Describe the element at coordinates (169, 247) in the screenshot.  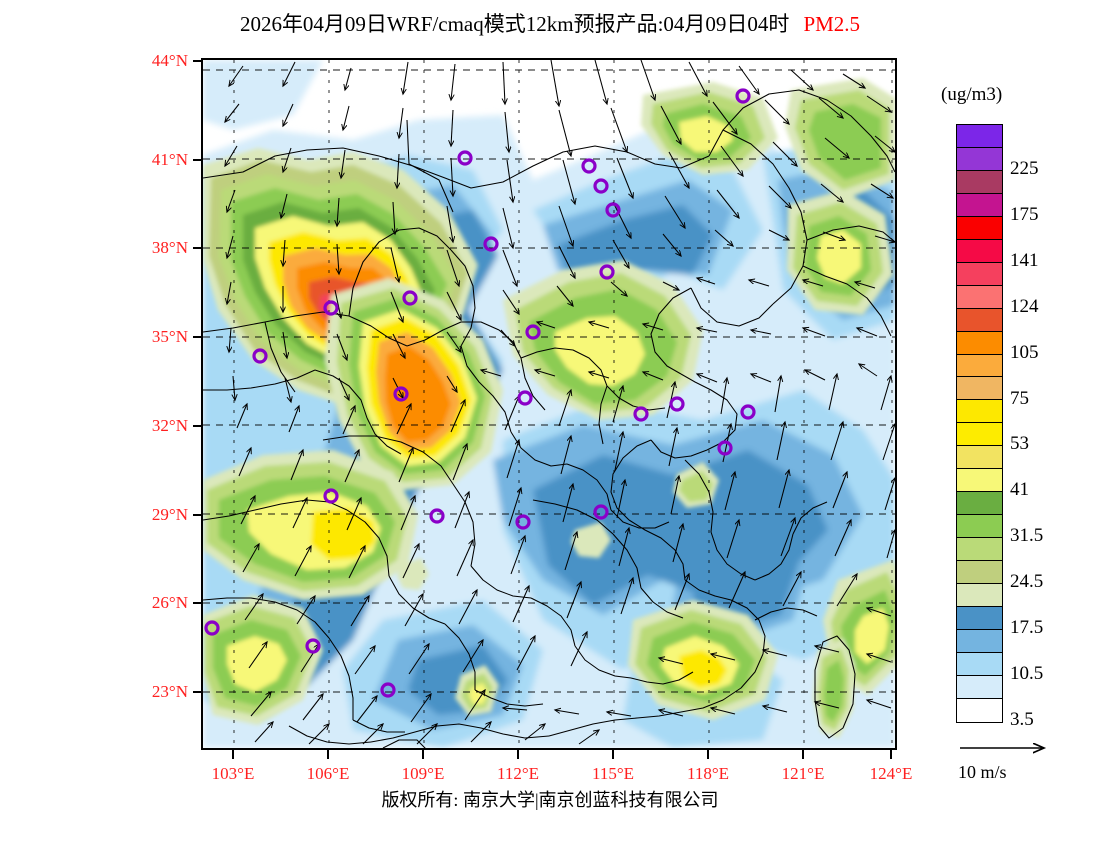
I see `y-tick-label: 38°N` at that location.